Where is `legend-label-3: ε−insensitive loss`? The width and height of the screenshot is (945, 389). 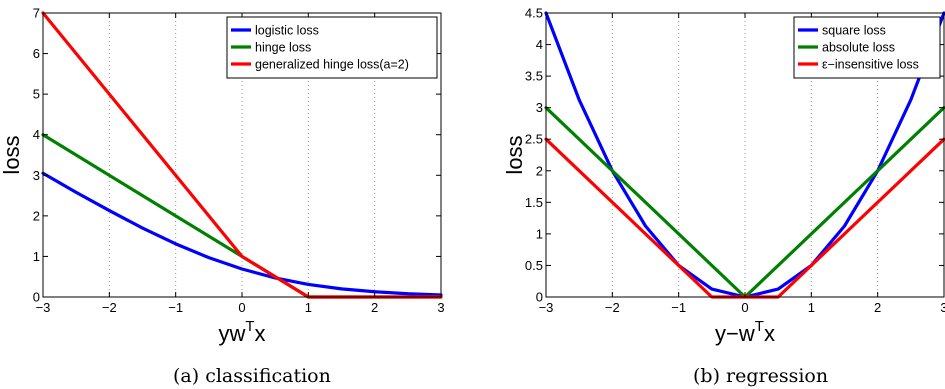 legend-label-3: ε−insensitive loss is located at coordinates (870, 65).